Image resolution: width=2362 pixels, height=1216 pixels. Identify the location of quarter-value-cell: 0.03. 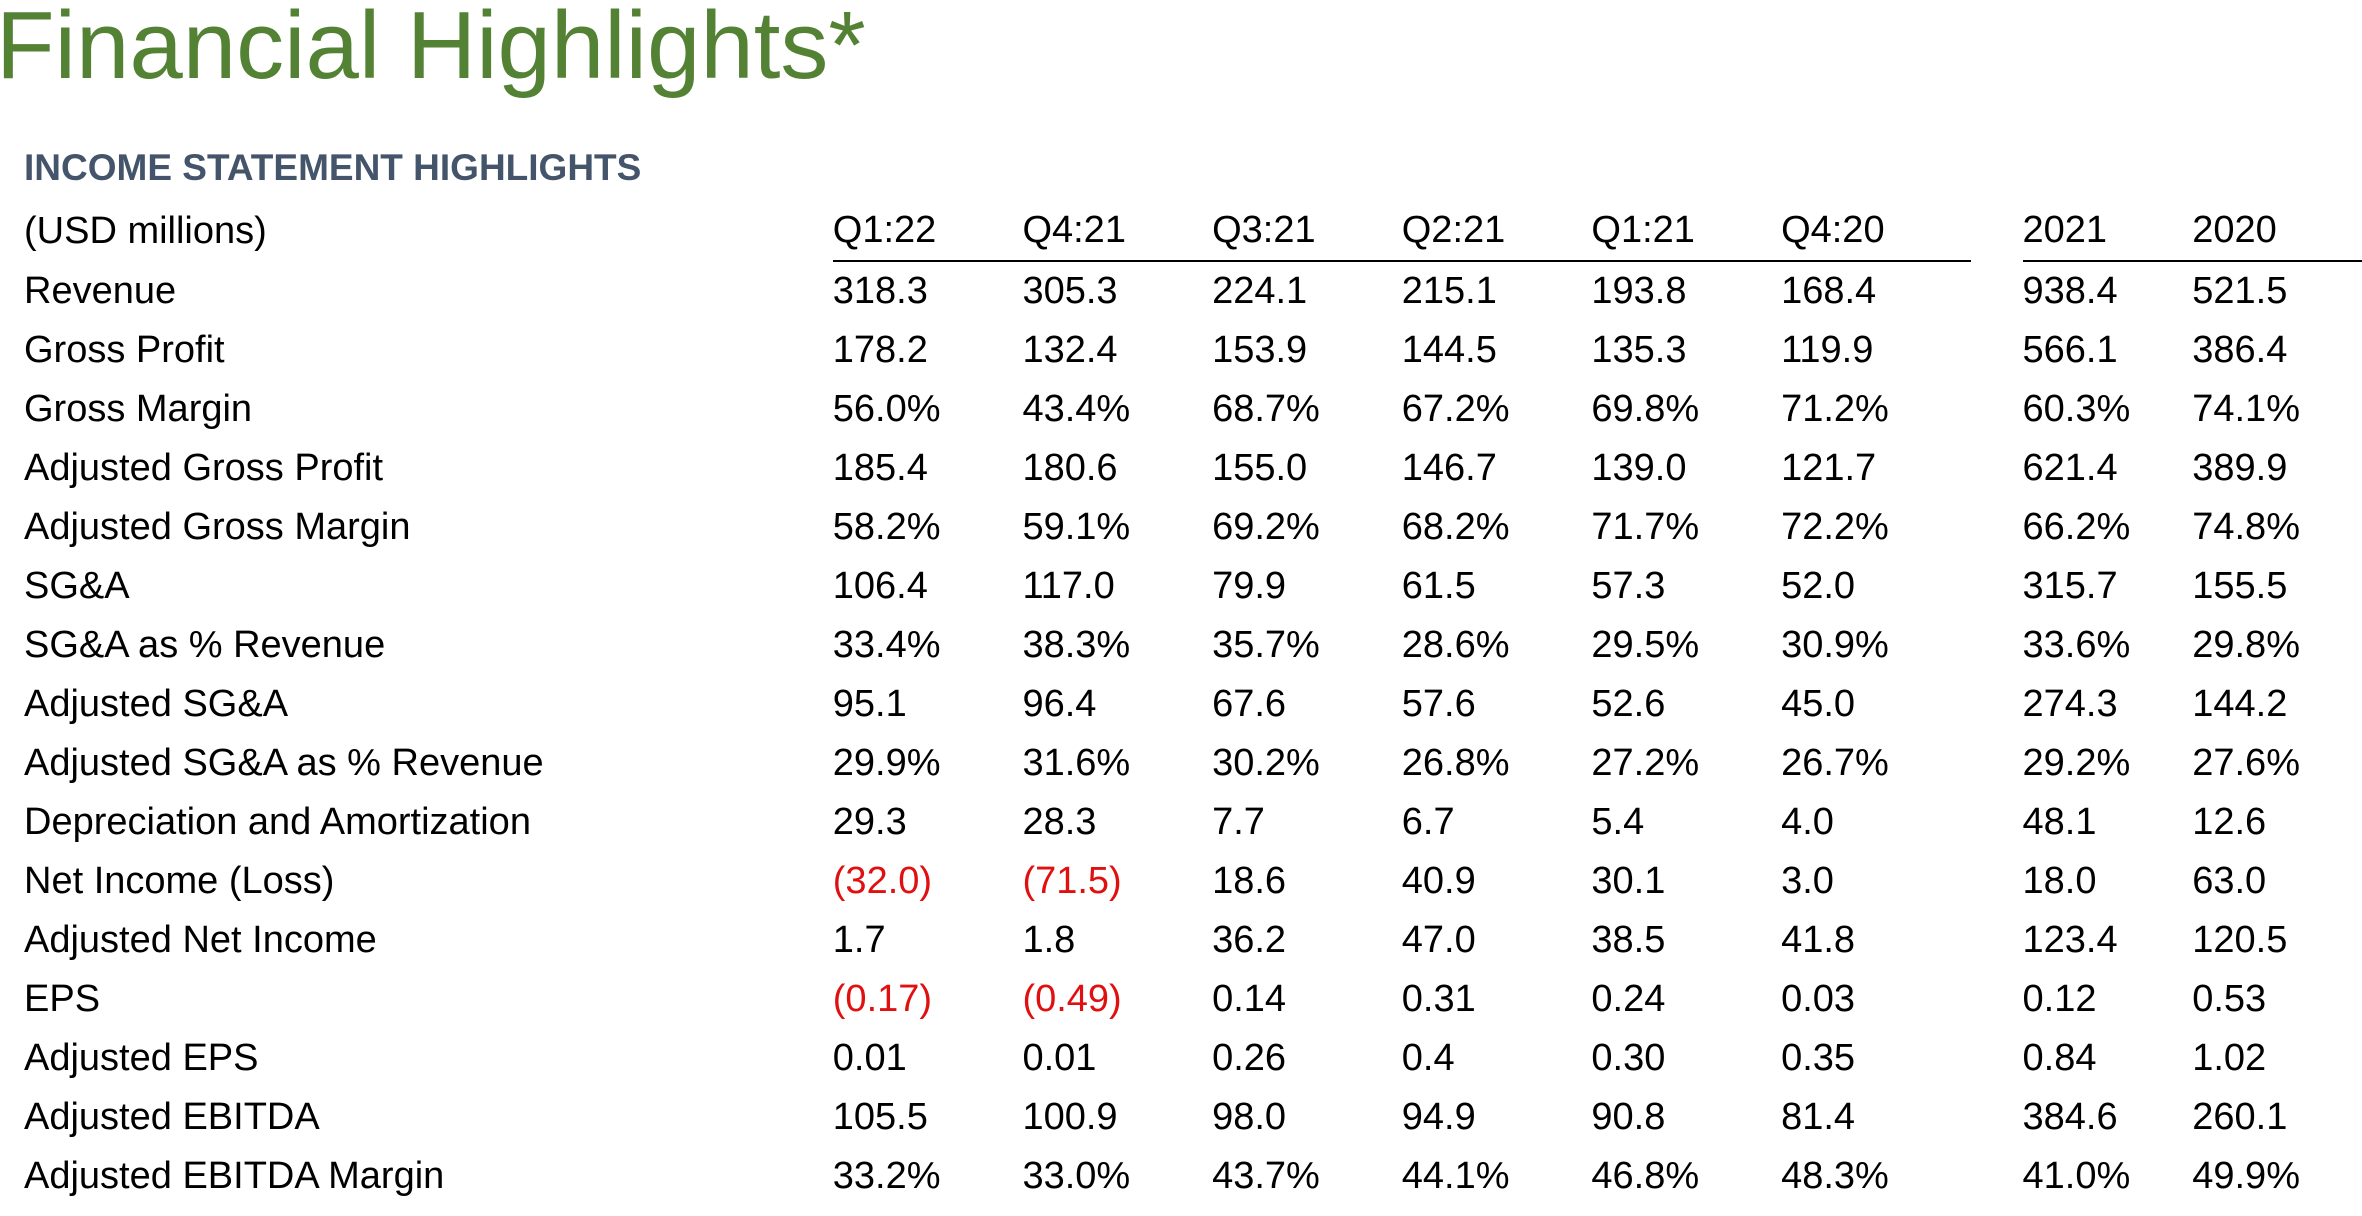
(1818, 999).